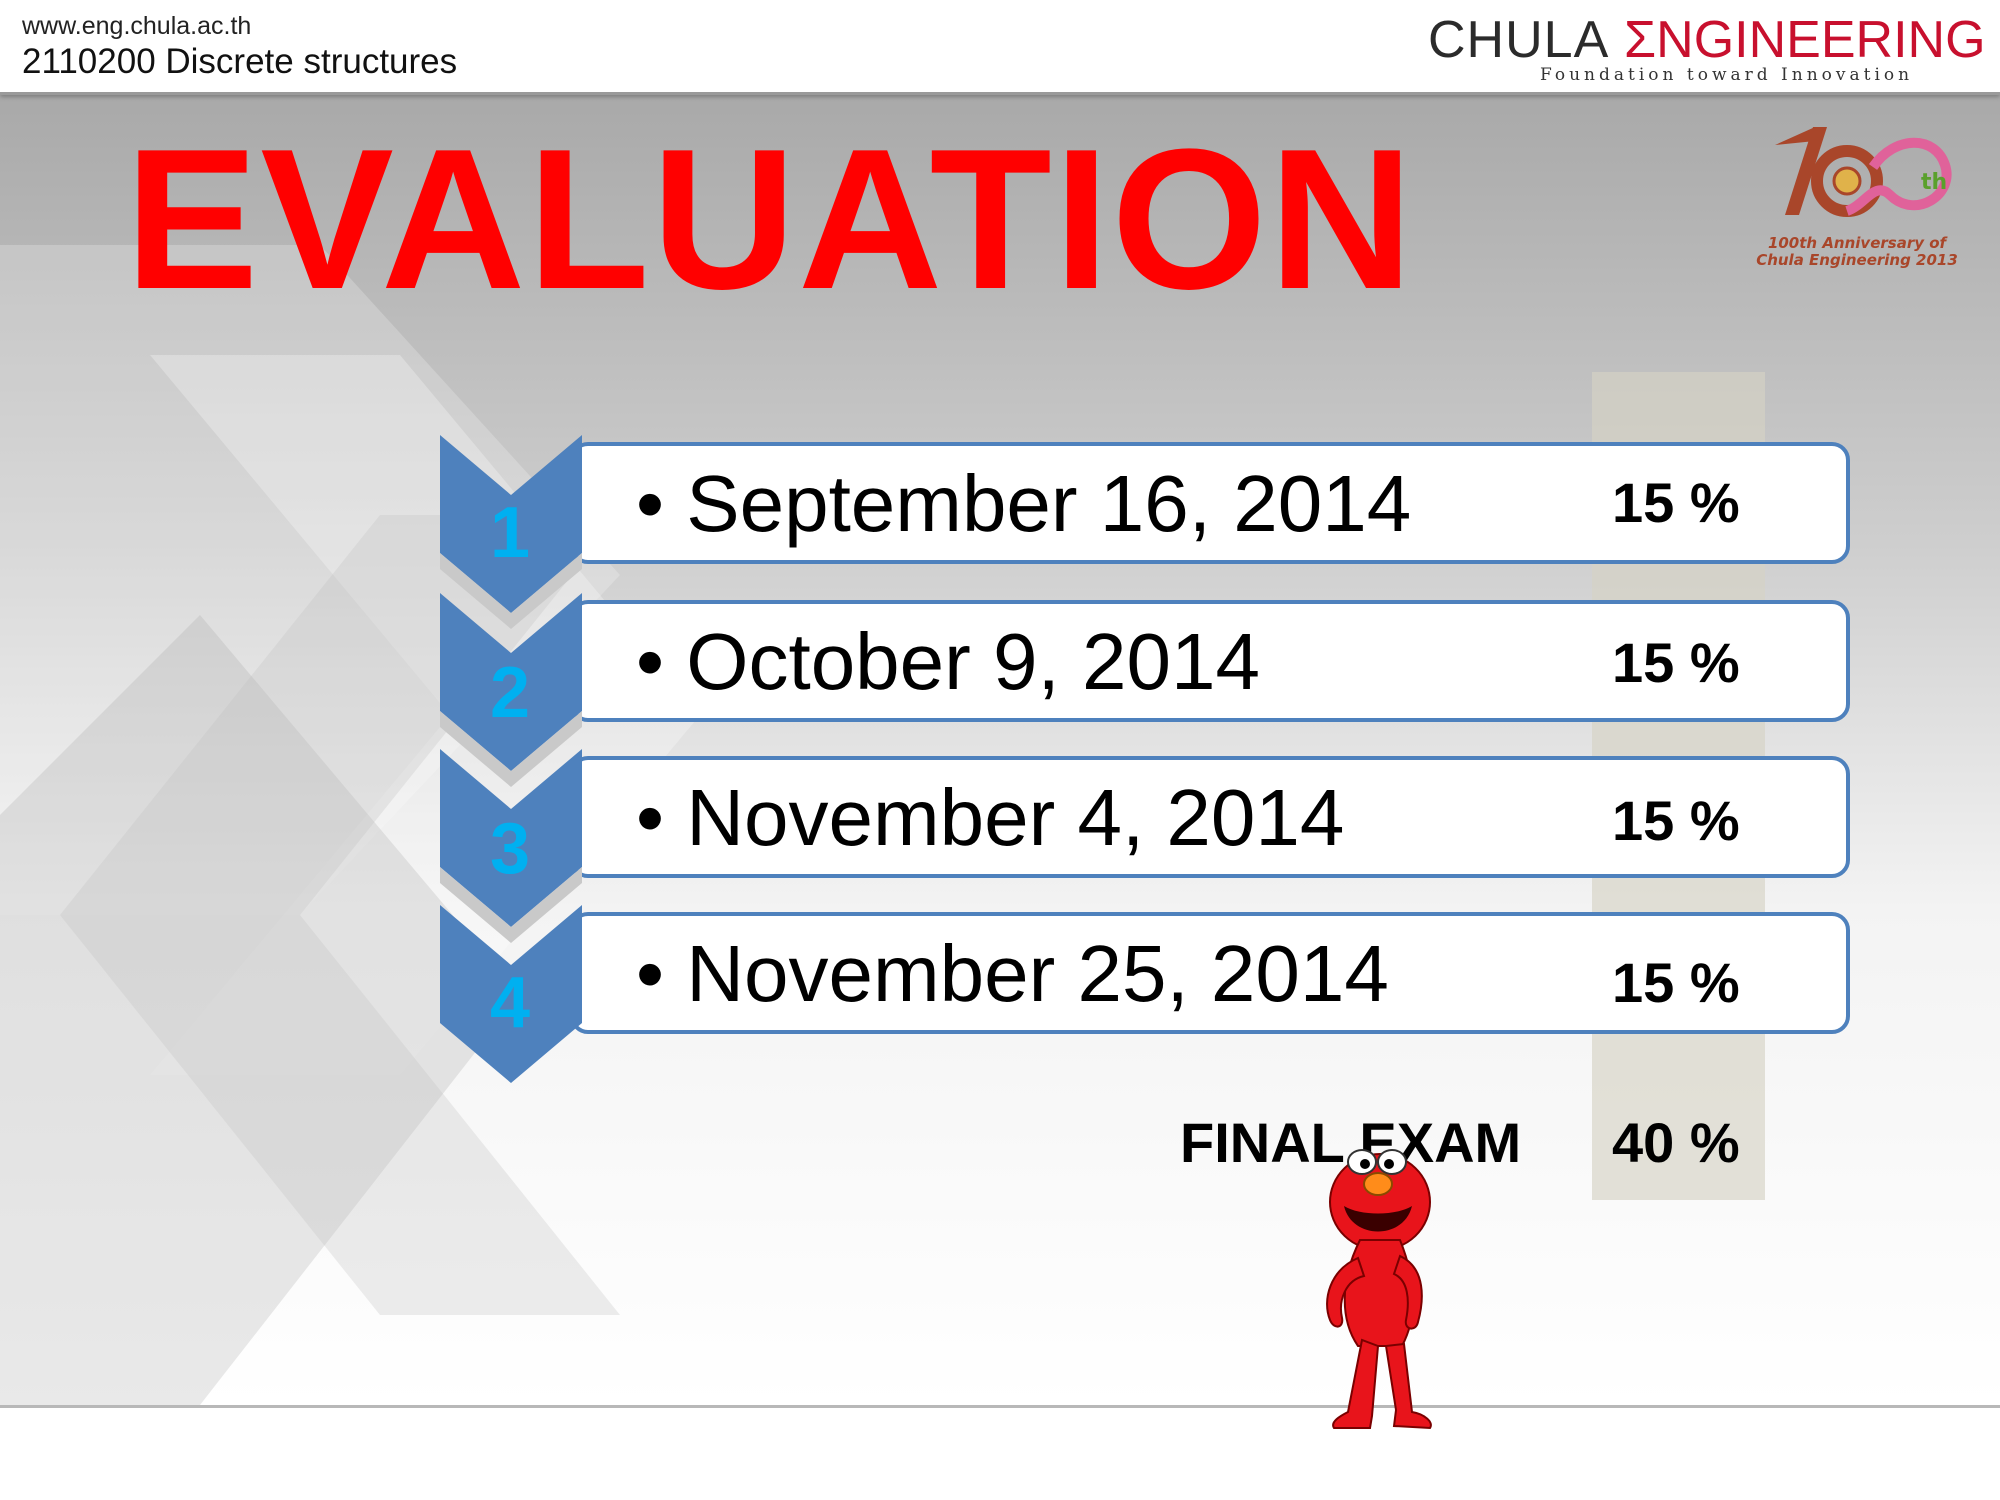 This screenshot has height=1500, width=2000. Describe the element at coordinates (510, 533) in the screenshot. I see `step-number: 1` at that location.